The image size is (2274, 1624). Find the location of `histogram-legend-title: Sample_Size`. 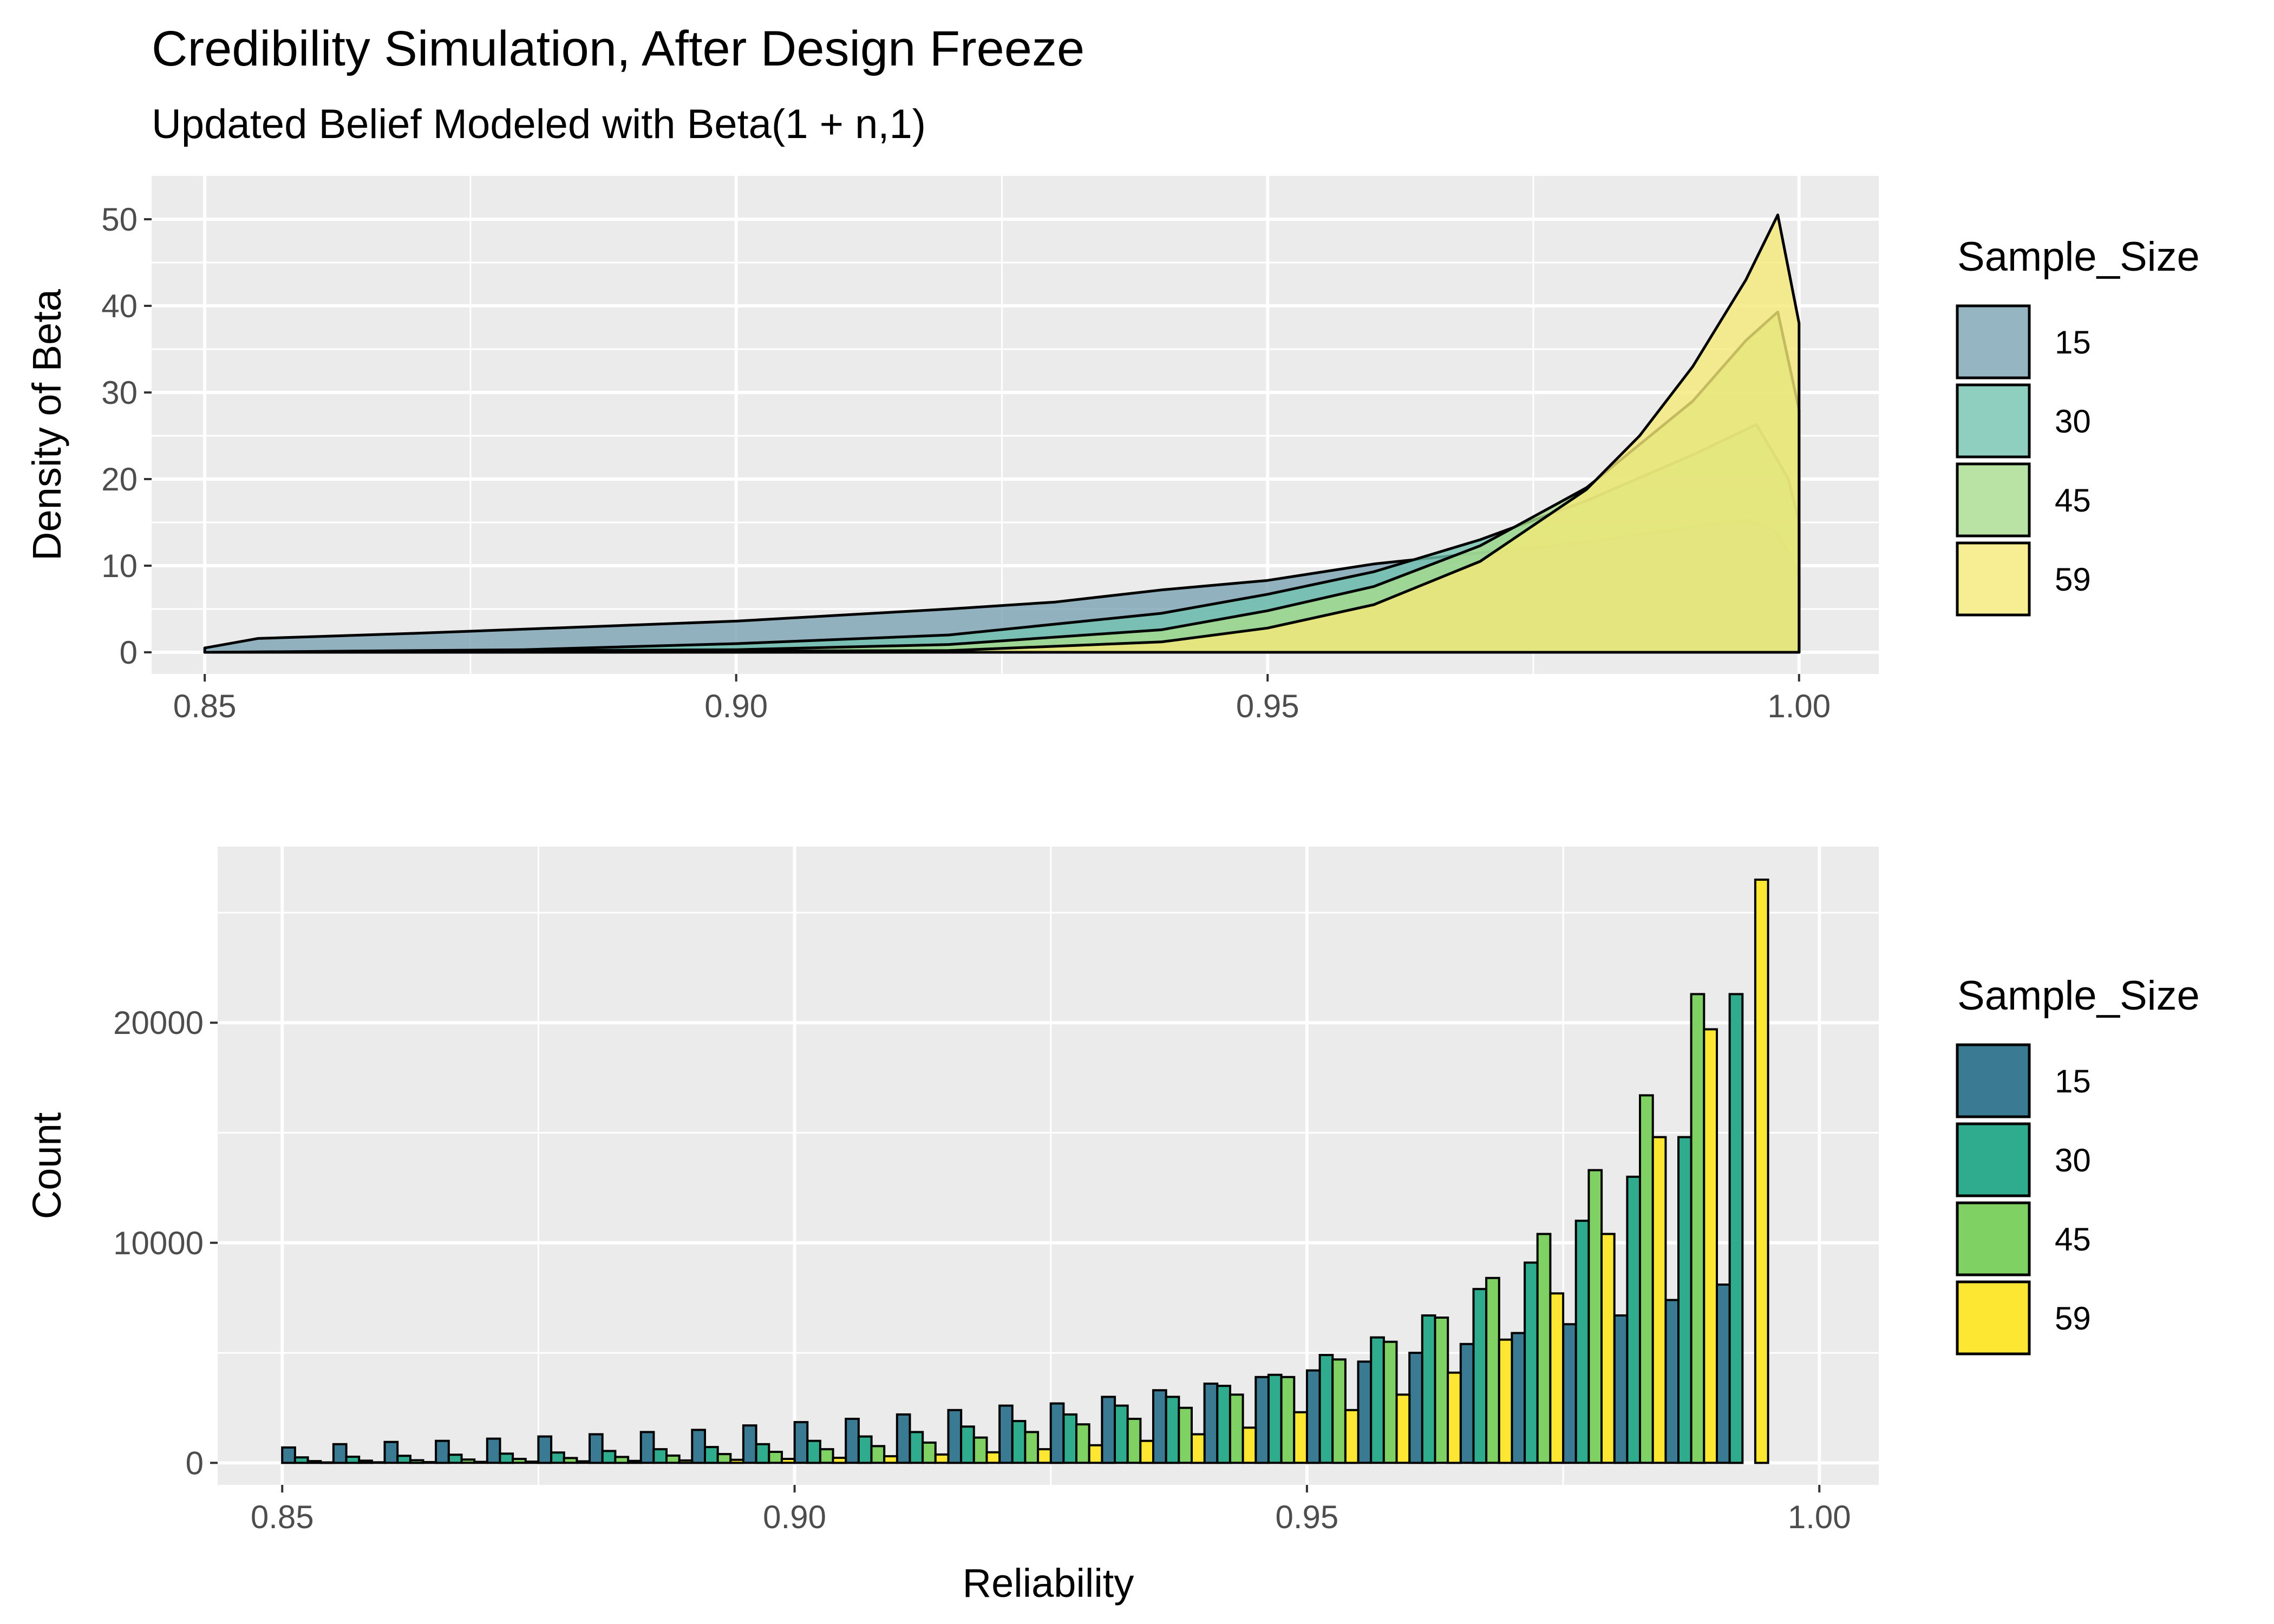

histogram-legend-title: Sample_Size is located at coordinates (2079, 996).